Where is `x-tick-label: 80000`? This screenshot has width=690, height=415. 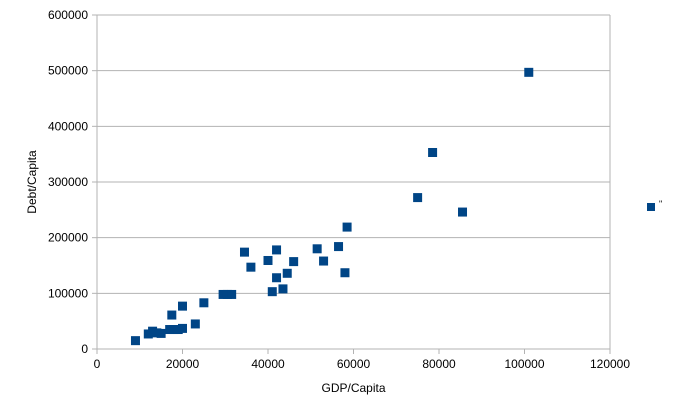
x-tick-label: 80000 is located at coordinates (439, 364).